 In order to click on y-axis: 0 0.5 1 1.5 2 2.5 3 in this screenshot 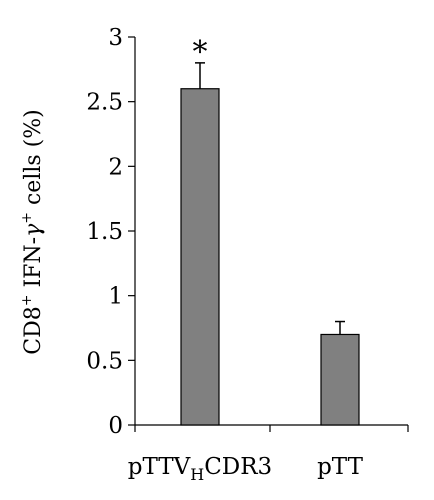, I will do `click(111, 232)`.